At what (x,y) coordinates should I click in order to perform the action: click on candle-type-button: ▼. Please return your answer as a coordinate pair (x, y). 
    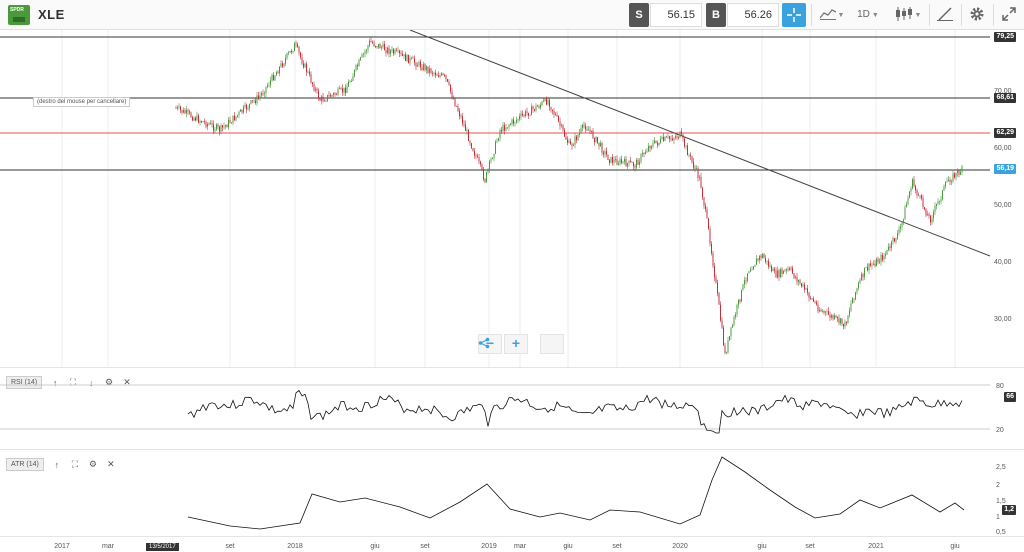
    Looking at the image, I should click on (908, 15).